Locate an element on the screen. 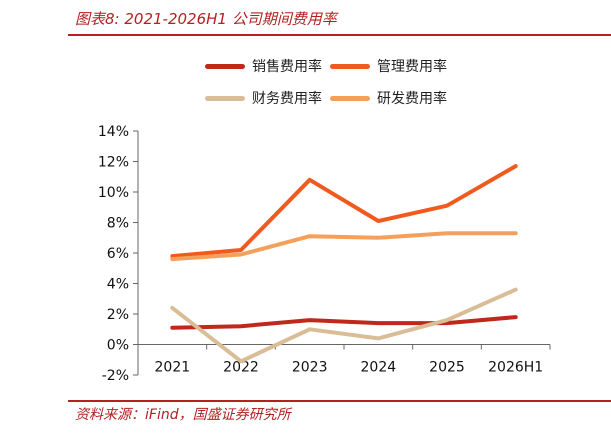 The height and width of the screenshot is (433, 611). y-tick-label: 0% is located at coordinates (118, 346).